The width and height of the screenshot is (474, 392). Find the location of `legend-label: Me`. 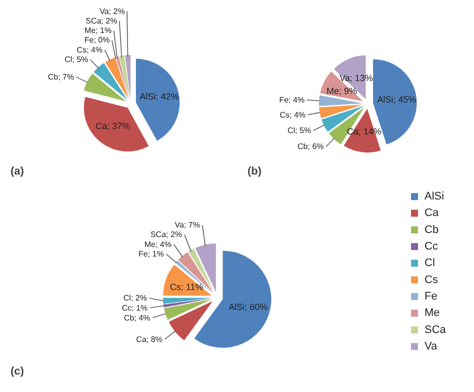

legend-label: Me is located at coordinates (432, 313).